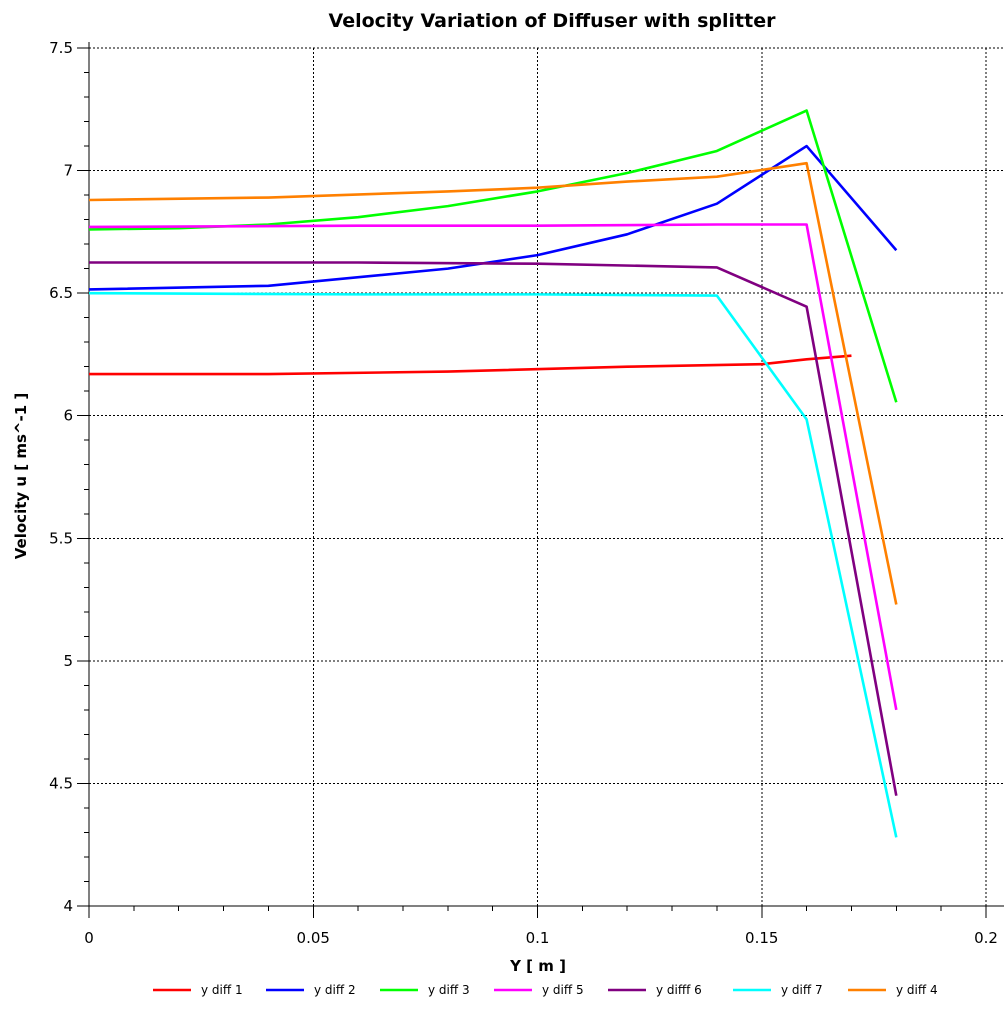  Describe the element at coordinates (449, 990) in the screenshot. I see `legend-label: y diff 3` at that location.